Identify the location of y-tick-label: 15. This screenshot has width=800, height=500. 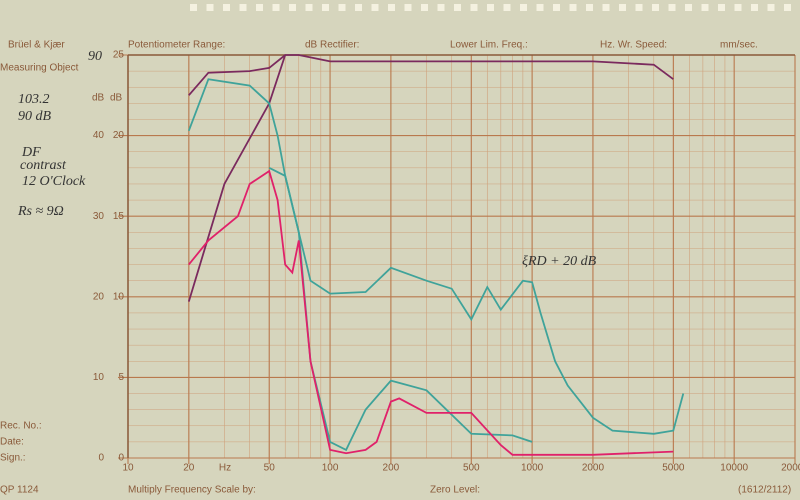
(119, 216).